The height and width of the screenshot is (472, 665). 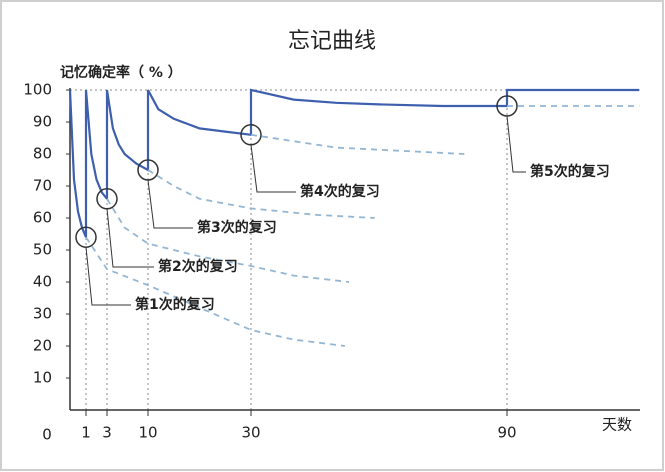 What do you see at coordinates (42, 314) in the screenshot?
I see `y-tick-label: 30` at bounding box center [42, 314].